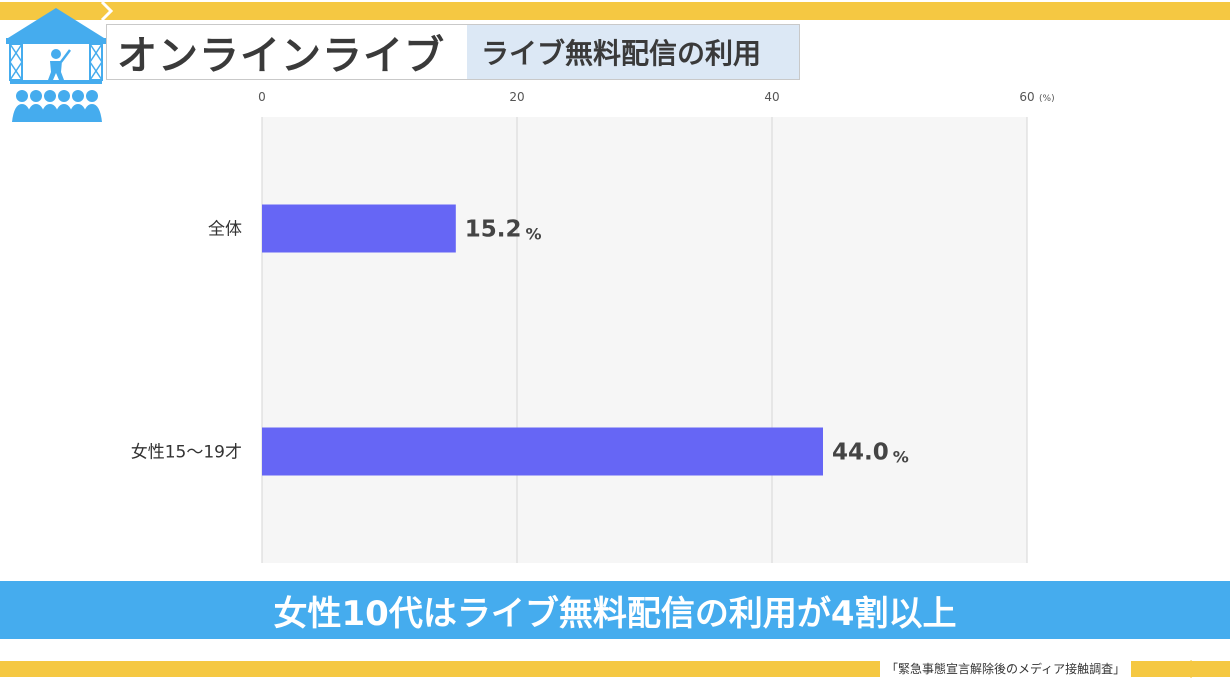 The width and height of the screenshot is (1230, 682). I want to click on page-title: オンラインライブ, so click(281, 56).